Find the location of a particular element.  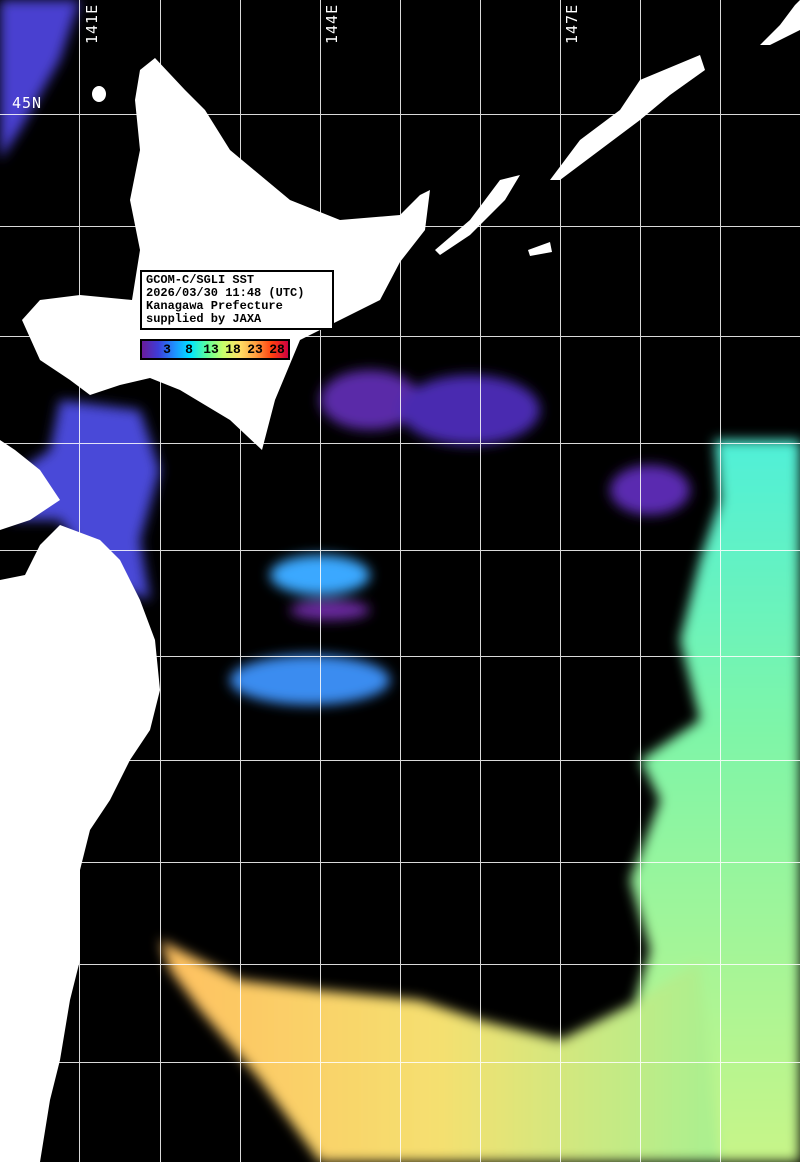

color-scale-bar: 3 8 13 18 23 28 is located at coordinates (215, 349).